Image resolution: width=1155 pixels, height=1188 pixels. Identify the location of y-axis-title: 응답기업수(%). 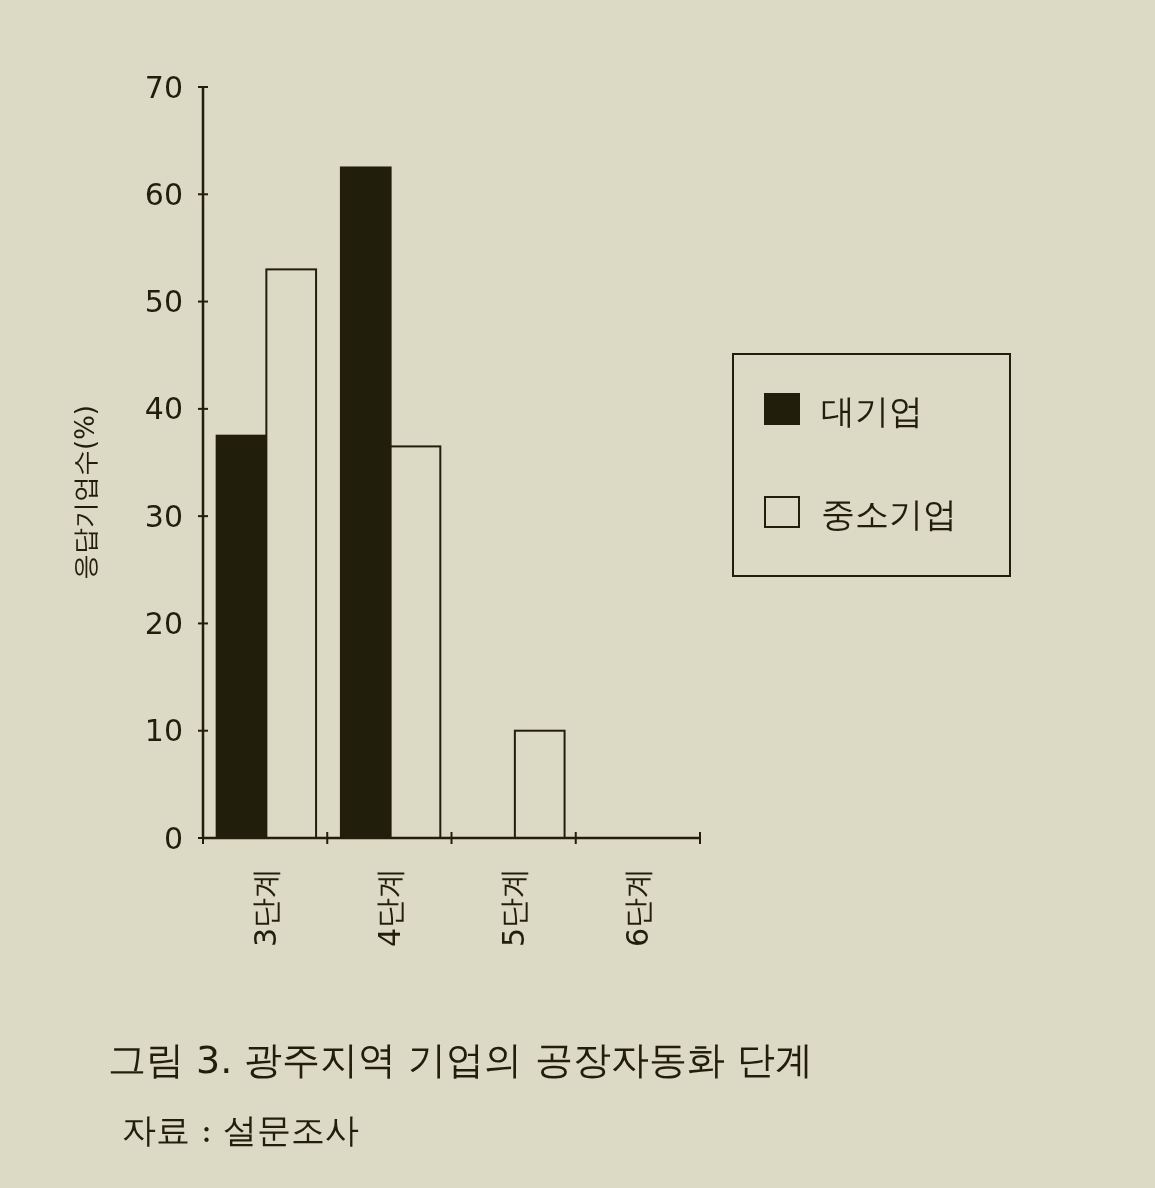
(85, 492).